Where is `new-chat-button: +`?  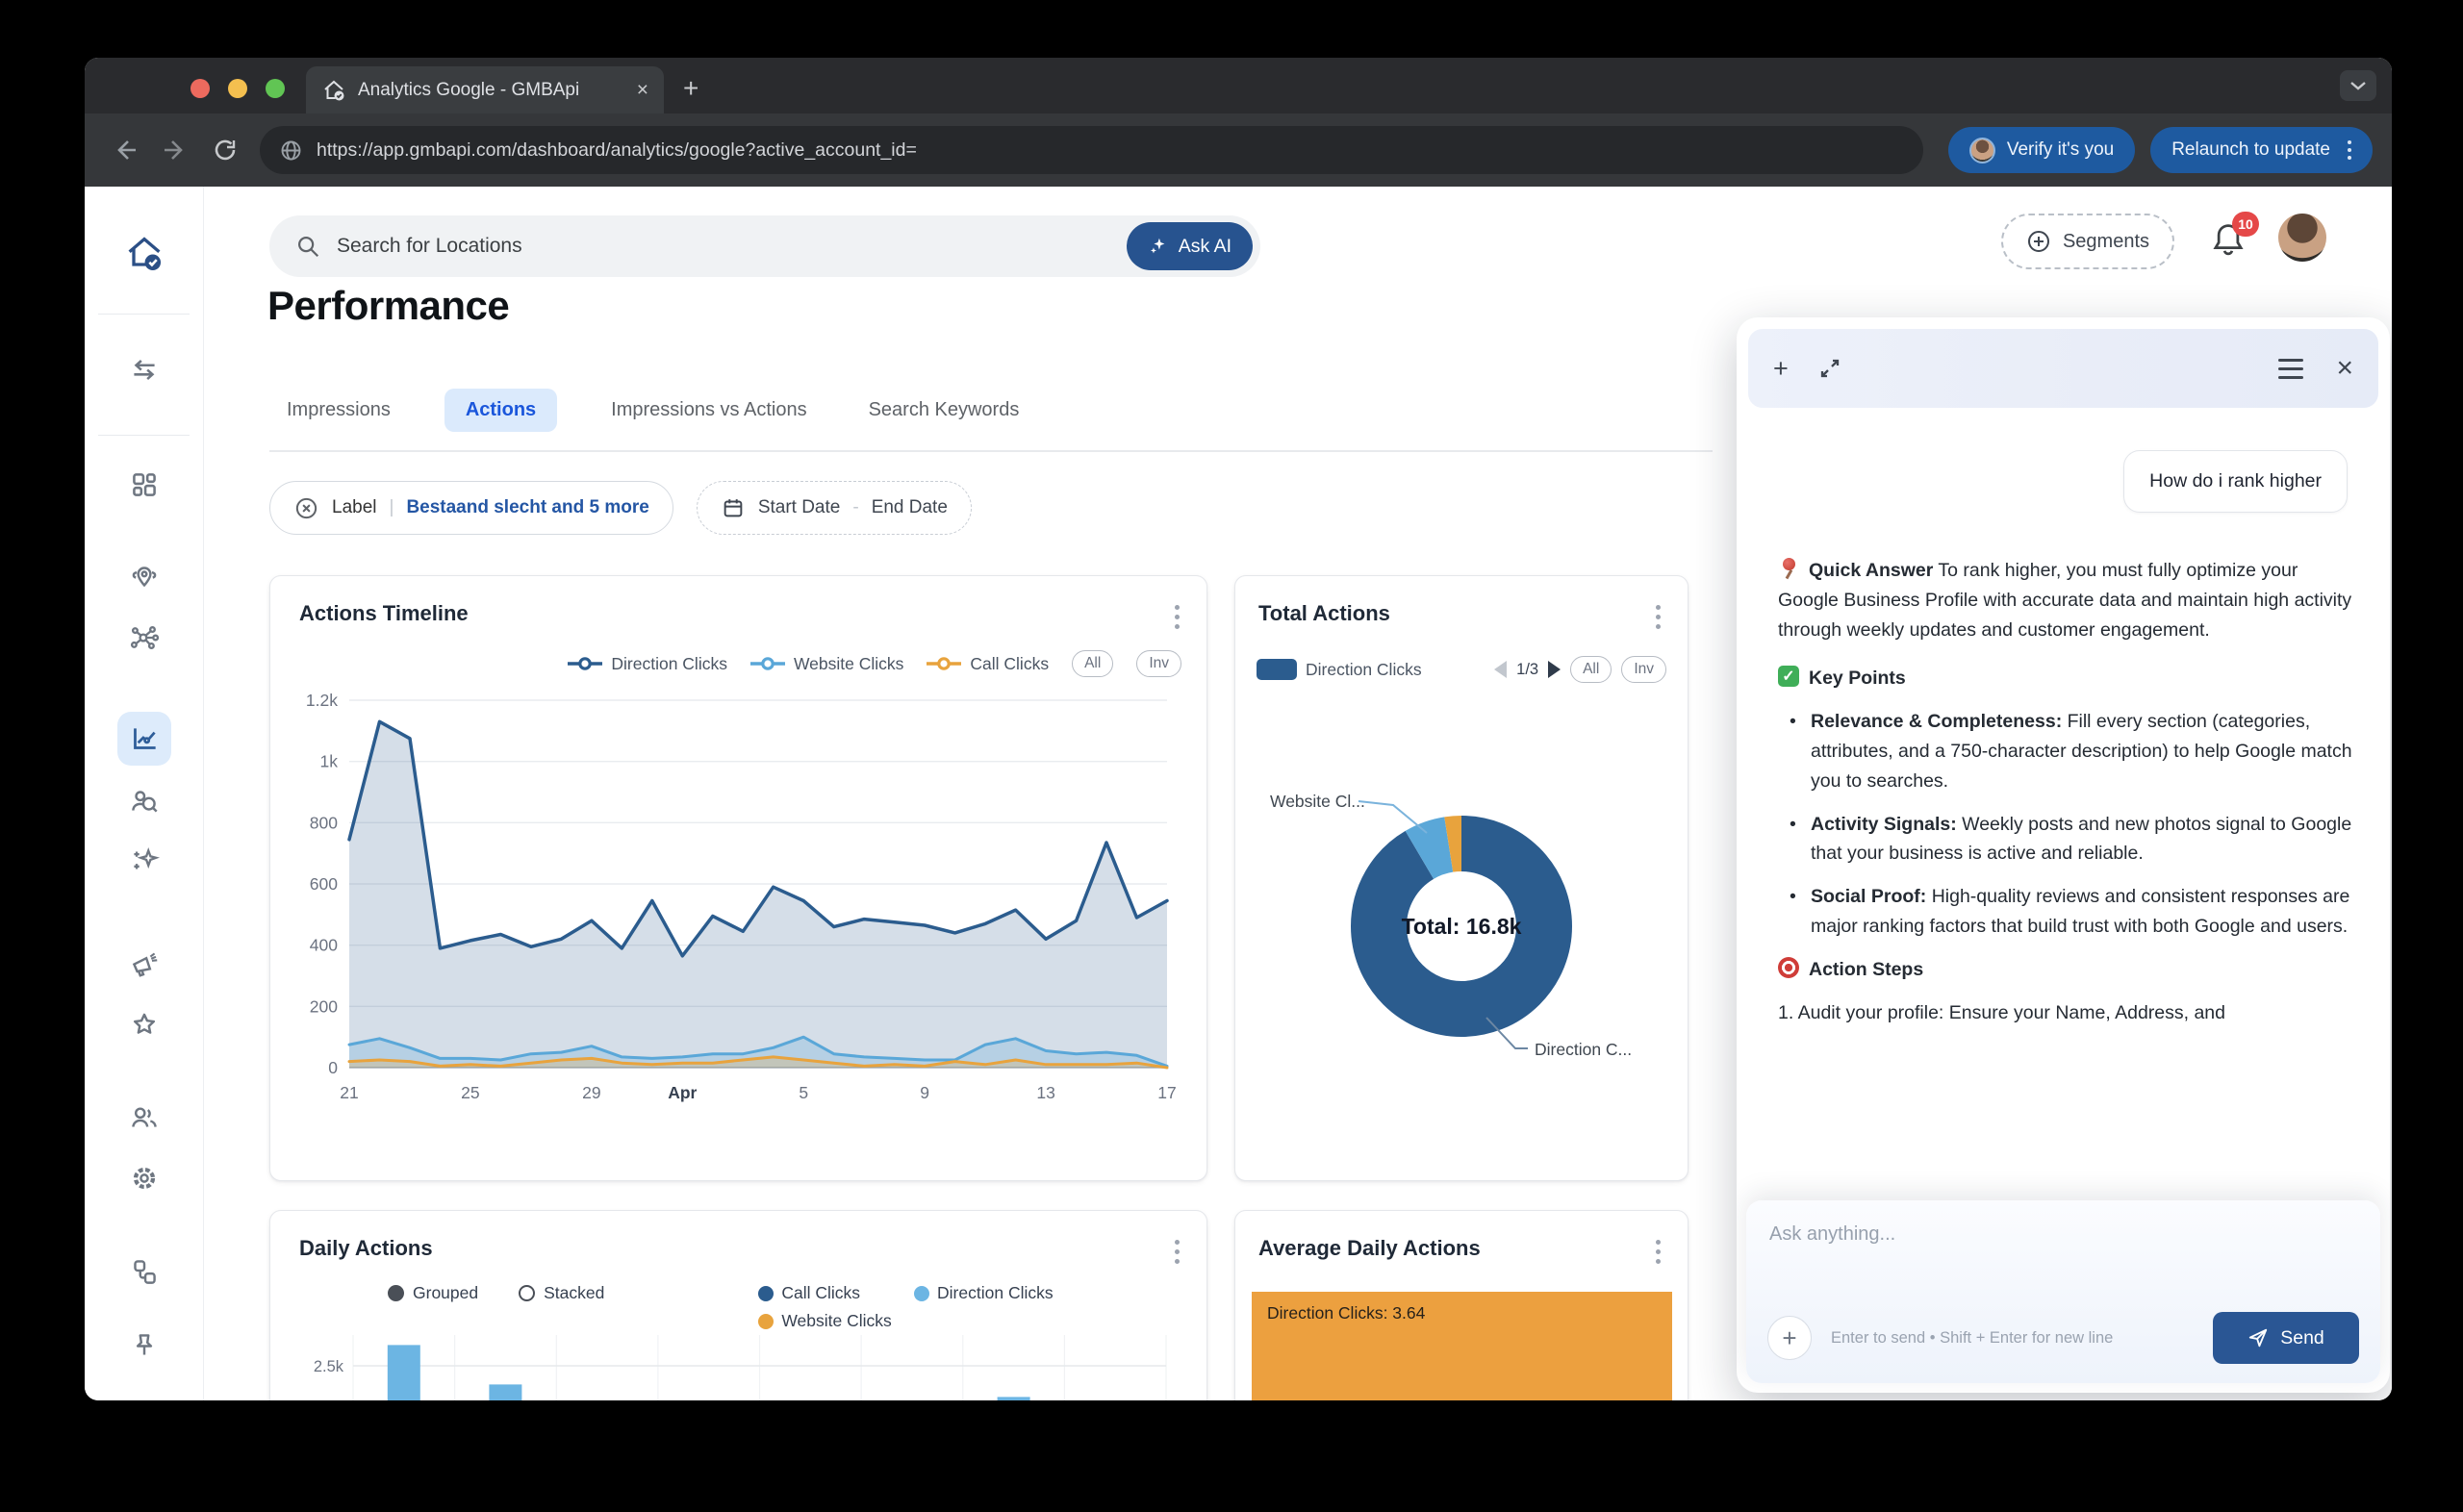
new-chat-button: + is located at coordinates (1781, 368).